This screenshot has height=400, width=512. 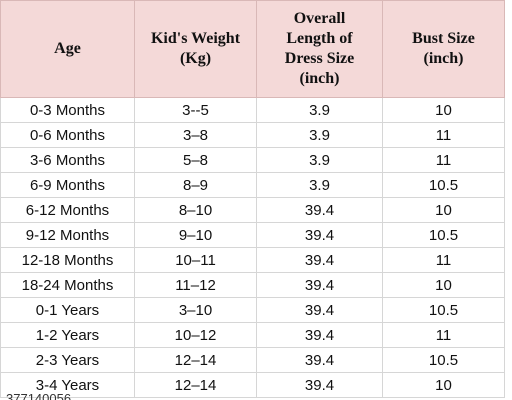 I want to click on table-row: 0-3 Months 3--5 3.9 10, so click(x=252, y=110).